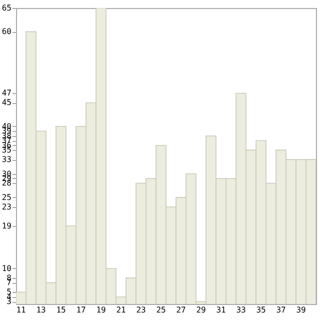  What do you see at coordinates (61, 310) in the screenshot?
I see `x-tick-label: 15` at bounding box center [61, 310].